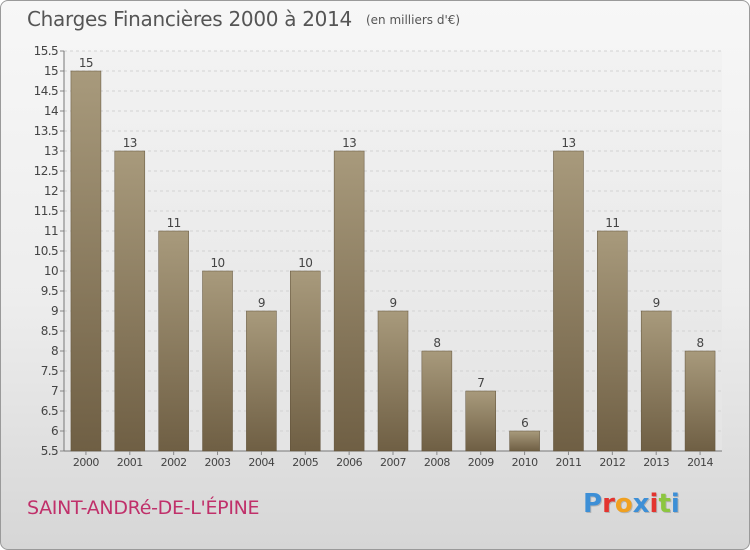  Describe the element at coordinates (641, 504) in the screenshot. I see `logo-letter: x` at that location.